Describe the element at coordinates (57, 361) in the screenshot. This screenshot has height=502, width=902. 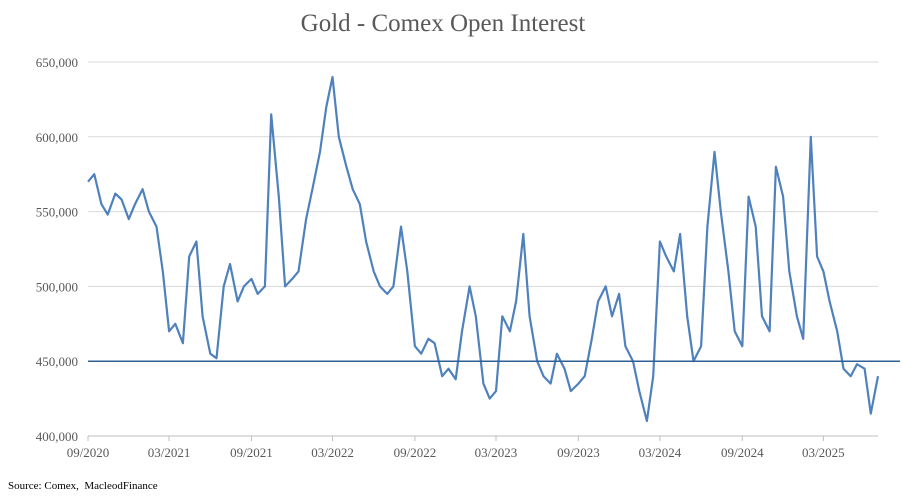
I see `y-tick-label: 450,000` at that location.